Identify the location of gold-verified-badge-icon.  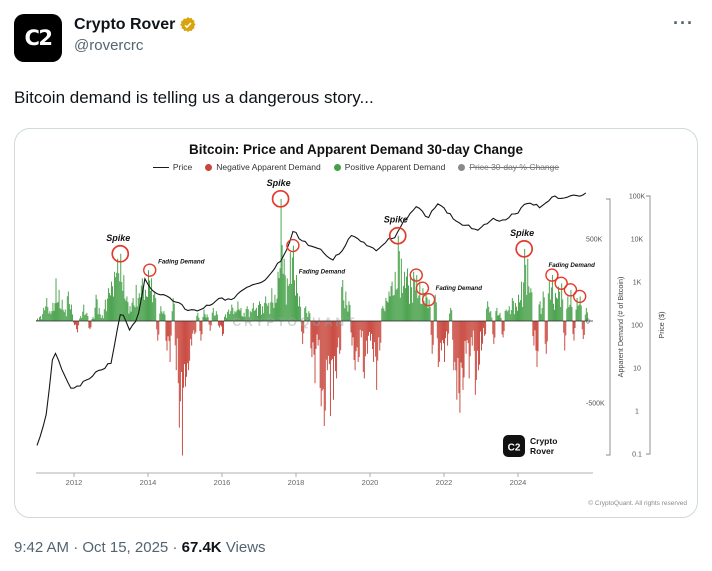
(188, 25).